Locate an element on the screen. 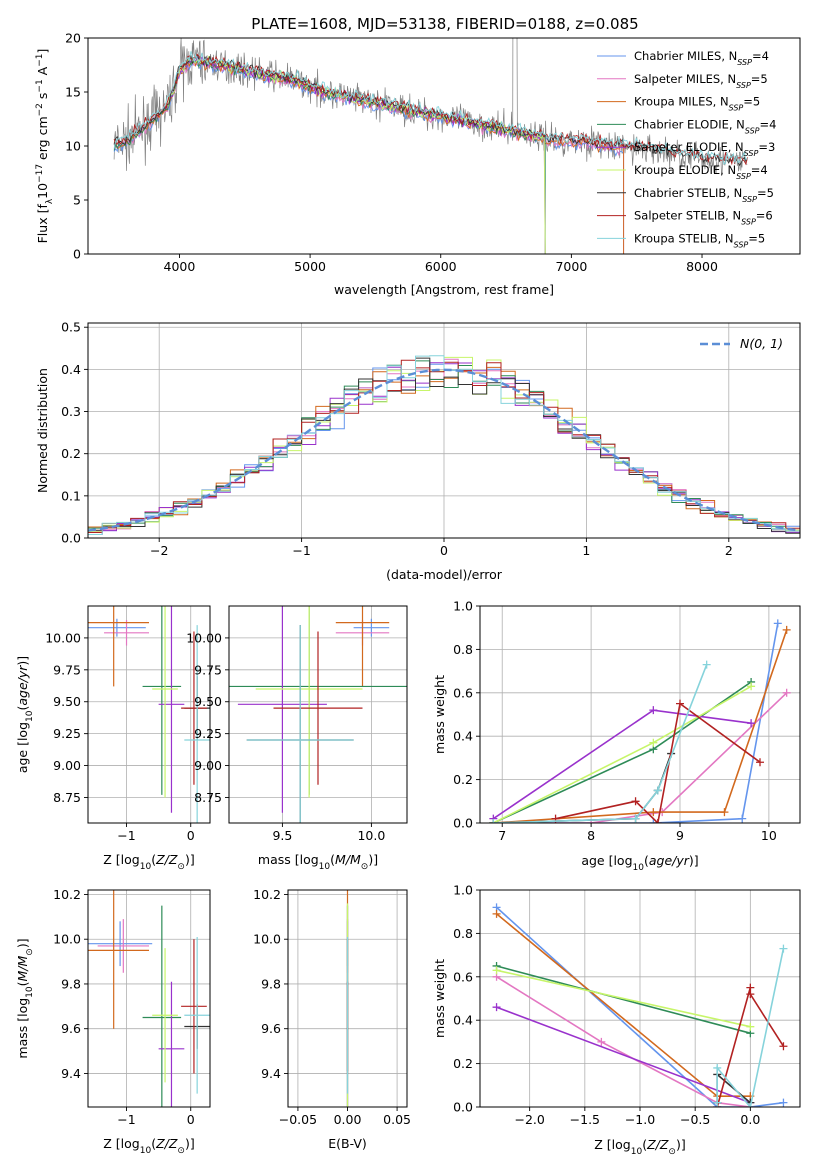  series-kroupa-miles is located at coordinates (640, 724).